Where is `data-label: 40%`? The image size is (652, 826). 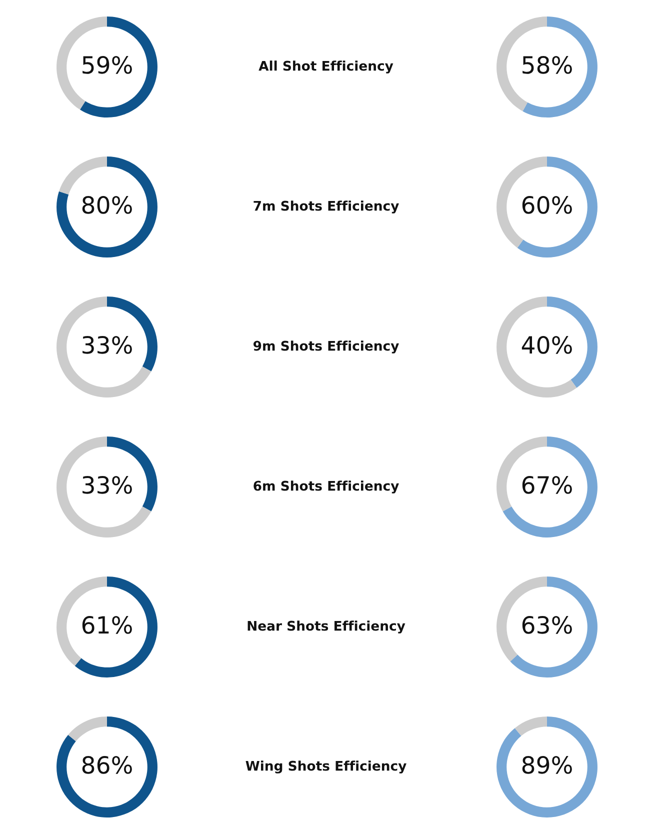 data-label: 40% is located at coordinates (547, 345).